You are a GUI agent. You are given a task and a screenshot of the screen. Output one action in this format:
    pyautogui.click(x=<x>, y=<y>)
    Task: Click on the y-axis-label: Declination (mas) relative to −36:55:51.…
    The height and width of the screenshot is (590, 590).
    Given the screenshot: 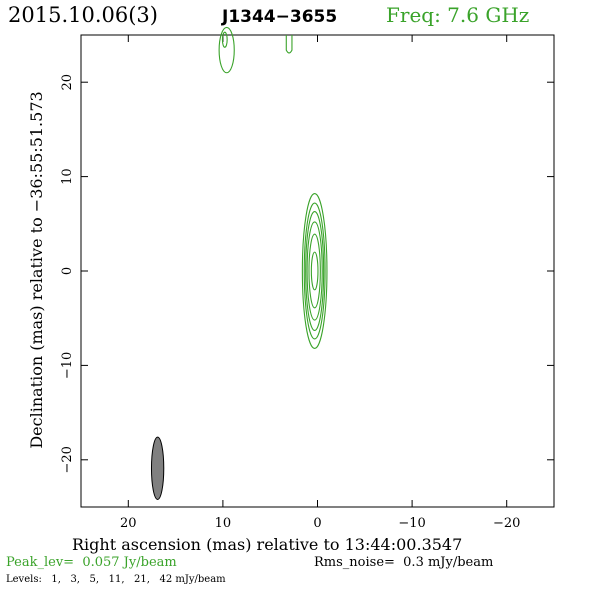 What is the action you would take?
    pyautogui.click(x=36, y=269)
    